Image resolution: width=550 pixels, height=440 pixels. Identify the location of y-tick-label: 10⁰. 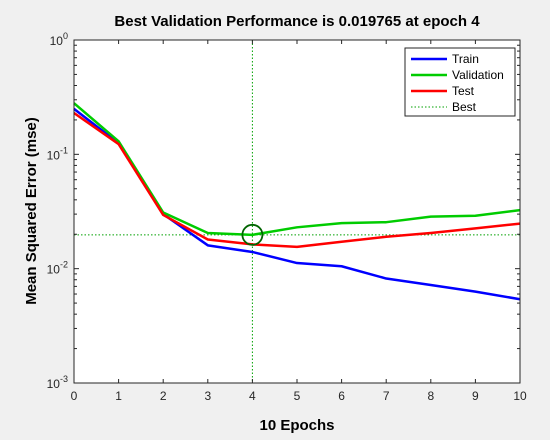
(59, 39).